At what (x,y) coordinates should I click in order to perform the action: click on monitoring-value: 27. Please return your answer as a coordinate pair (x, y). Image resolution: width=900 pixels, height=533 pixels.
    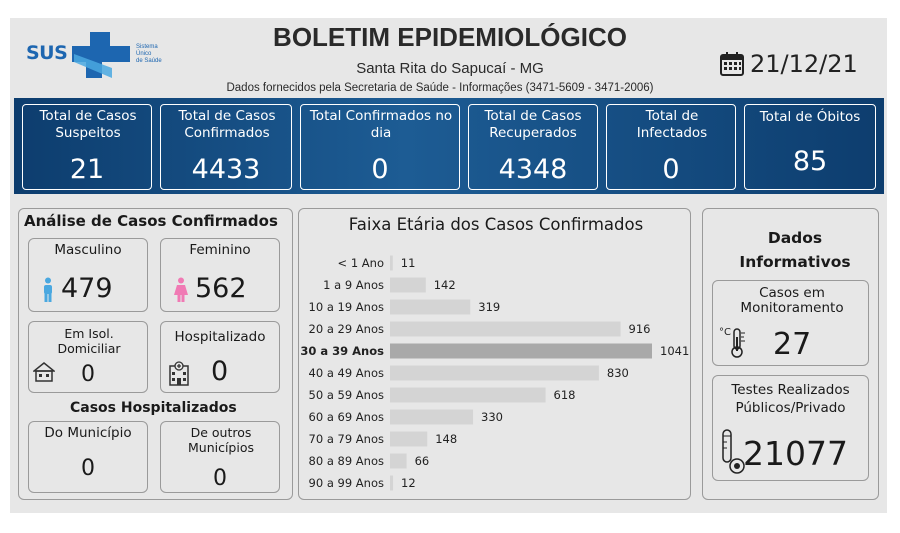
    Looking at the image, I should click on (792, 344).